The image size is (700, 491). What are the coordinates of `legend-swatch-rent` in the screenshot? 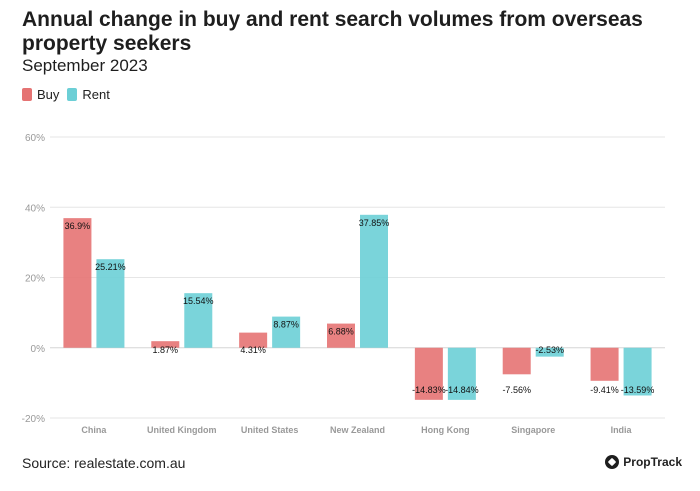 It's located at (72, 94).